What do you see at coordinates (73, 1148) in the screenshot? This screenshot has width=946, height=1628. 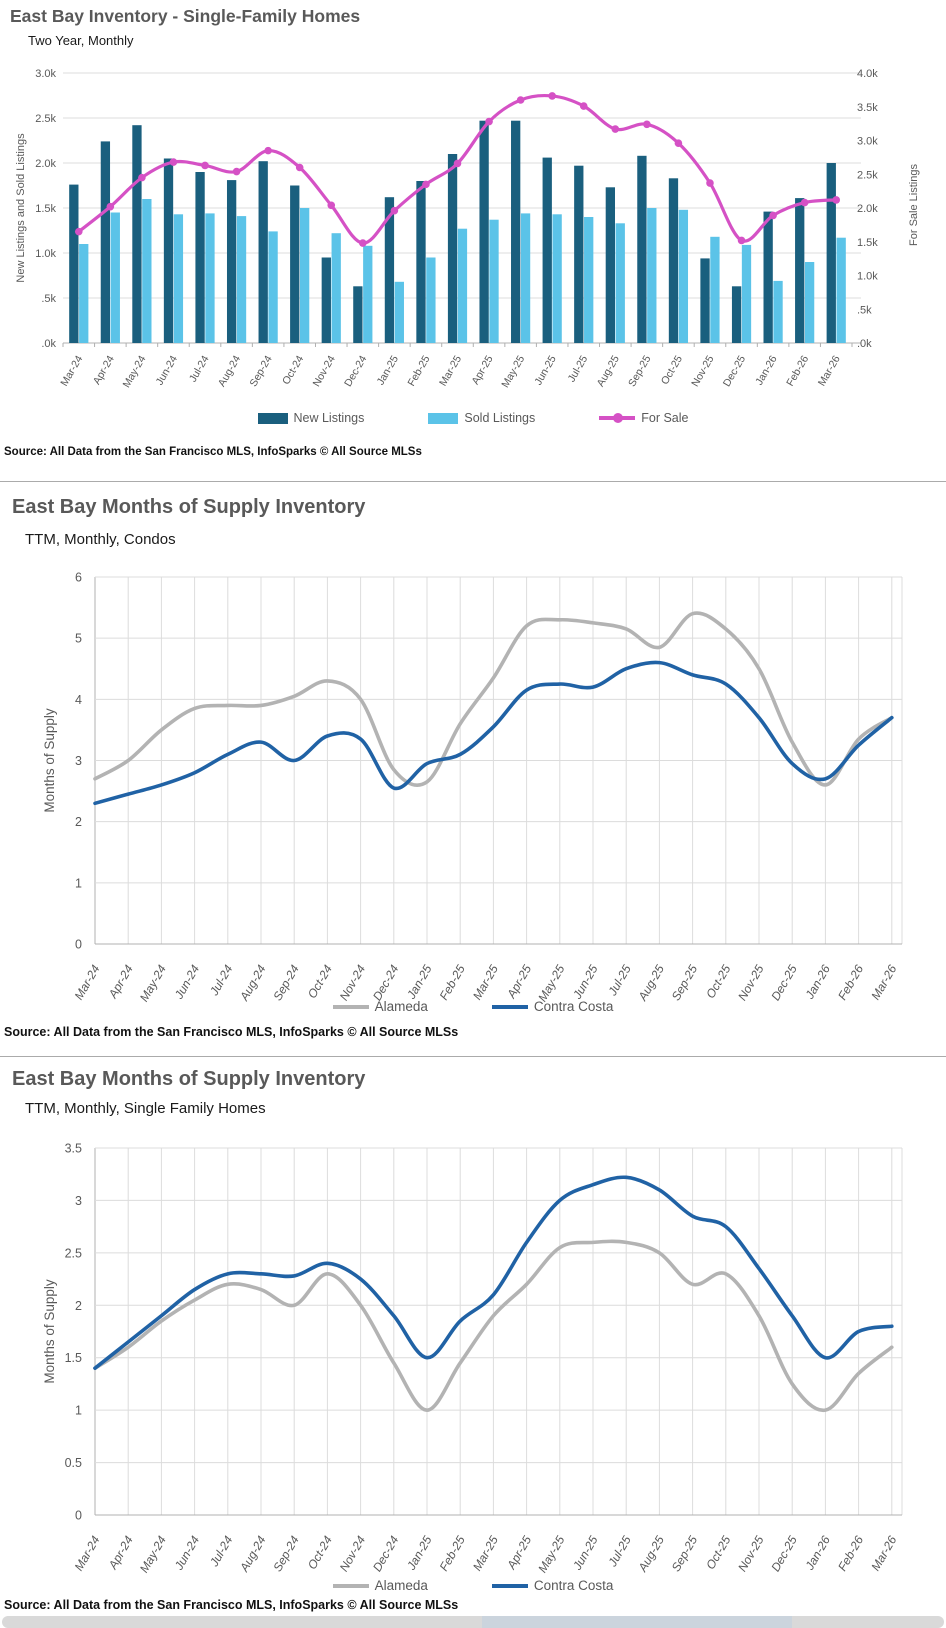 I see `svg-text: 3.5` at bounding box center [73, 1148].